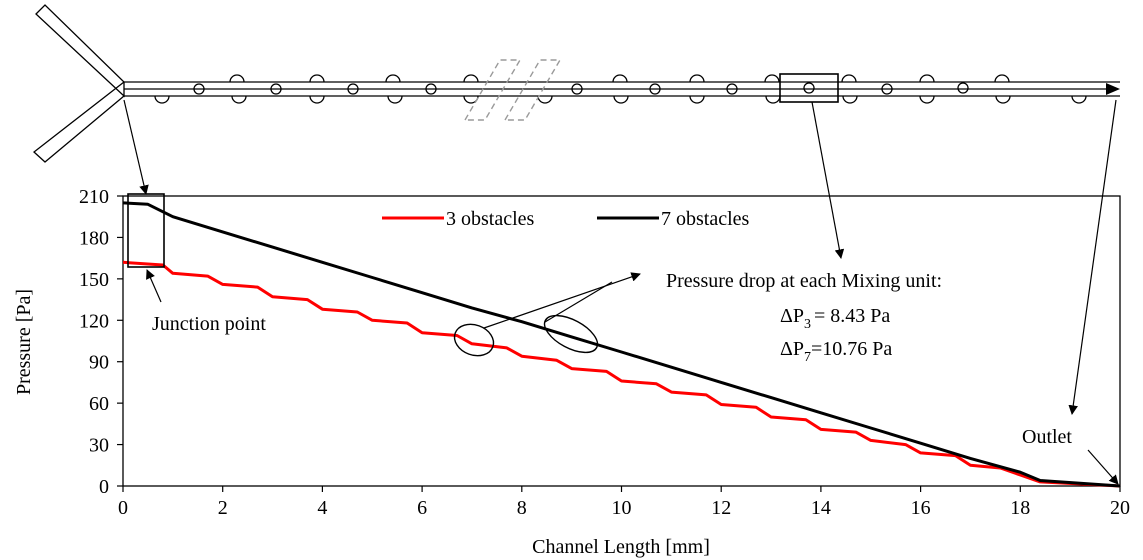 This screenshot has height=560, width=1143. Describe the element at coordinates (322, 508) in the screenshot. I see `x-tick-label: 4` at that location.